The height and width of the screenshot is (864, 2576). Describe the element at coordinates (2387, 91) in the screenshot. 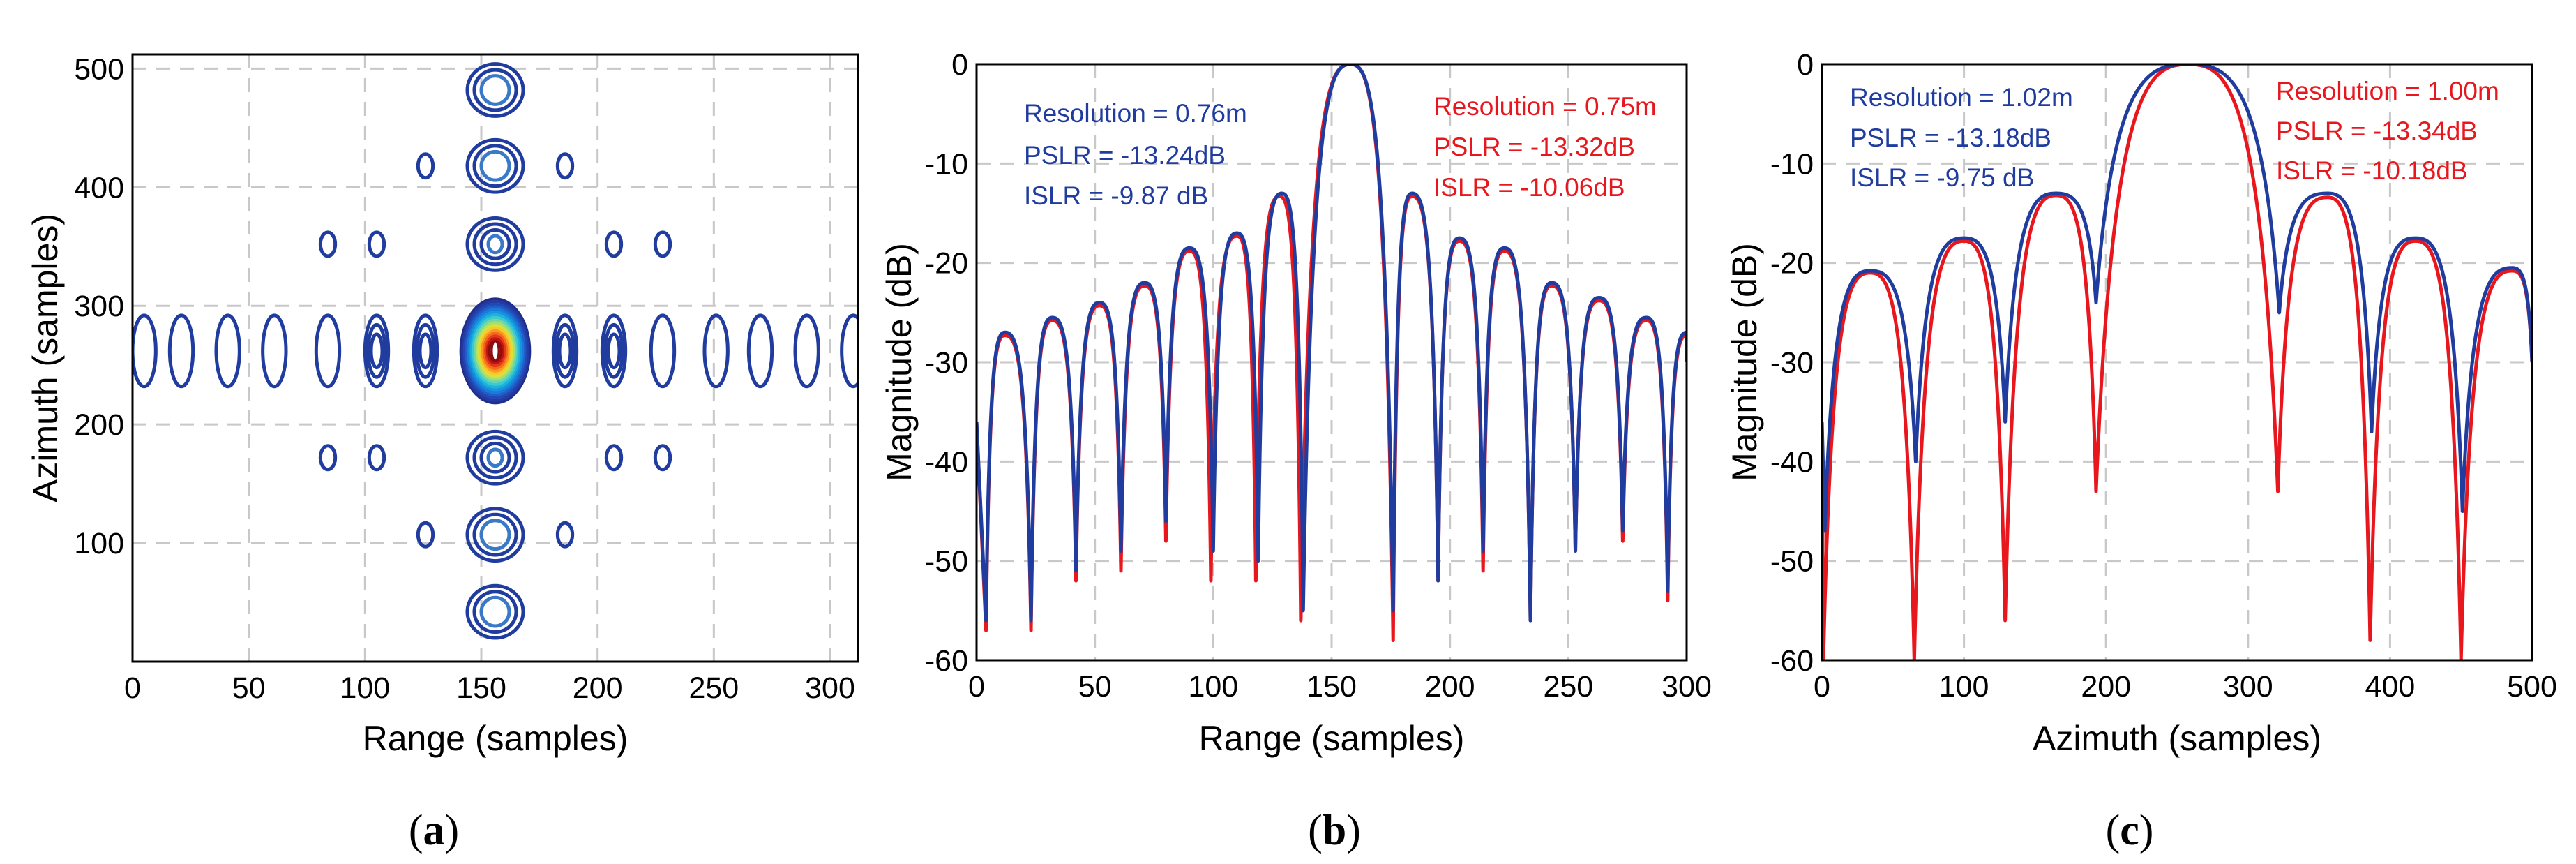

I see `panel-c-red-resolution: Resolution = 1.00m` at that location.